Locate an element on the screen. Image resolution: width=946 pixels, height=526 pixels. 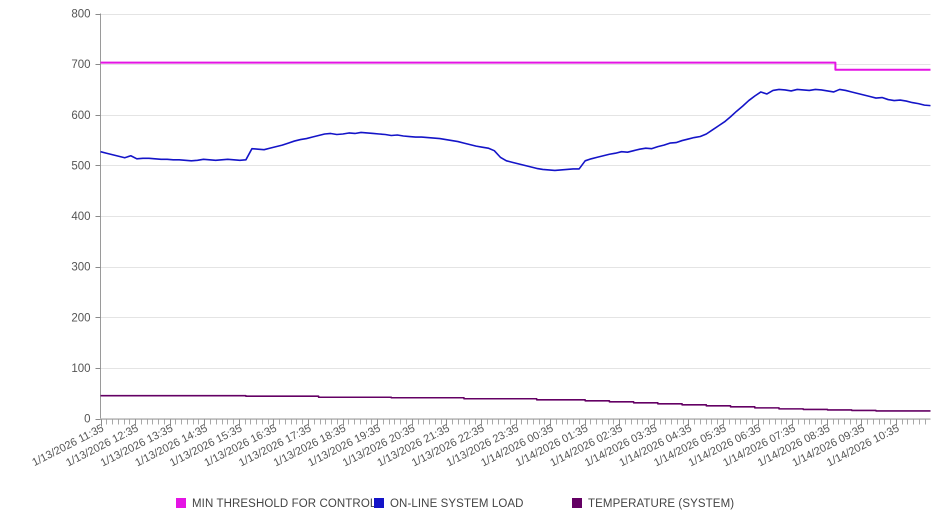
y-tick-label: 300 is located at coordinates (80, 268).